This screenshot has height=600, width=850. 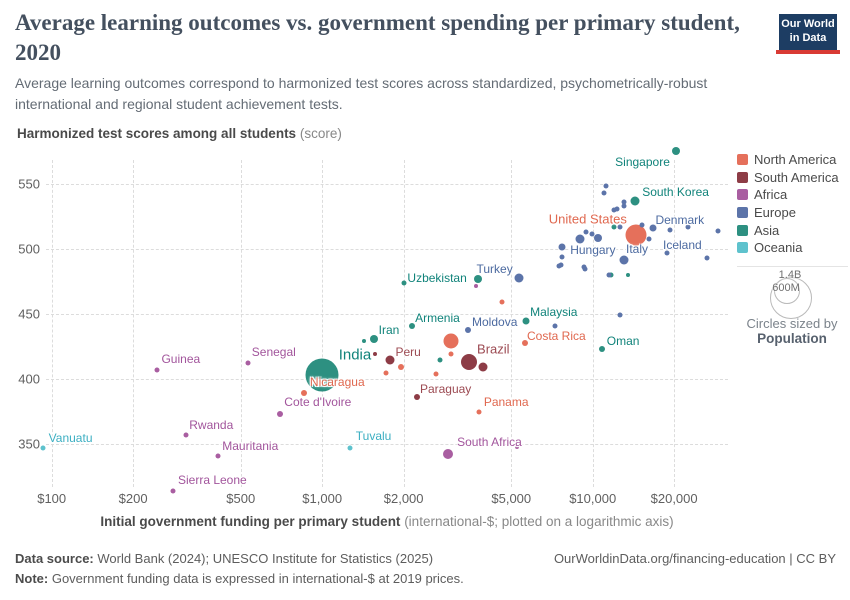 What do you see at coordinates (506, 401) in the screenshot?
I see `data-label-panama: Panama` at bounding box center [506, 401].